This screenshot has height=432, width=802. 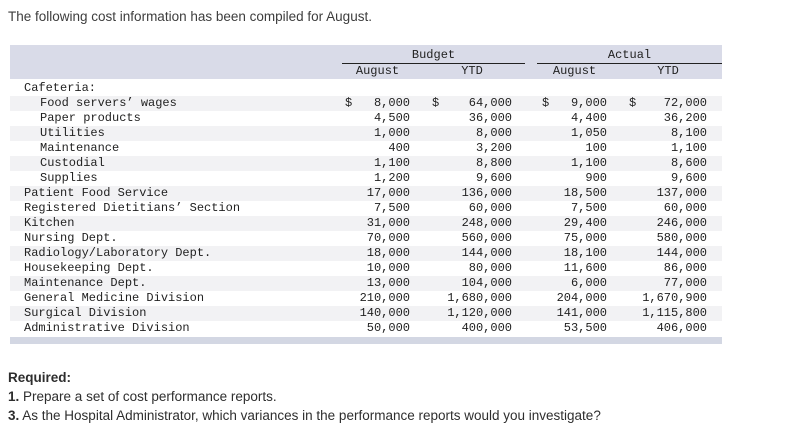 What do you see at coordinates (461, 133) in the screenshot?
I see `amount-cell: 8,000` at bounding box center [461, 133].